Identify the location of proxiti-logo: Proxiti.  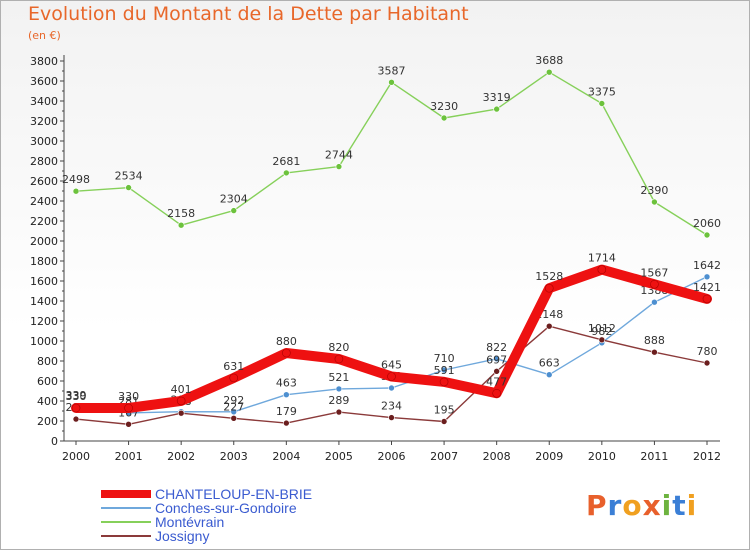
(642, 505).